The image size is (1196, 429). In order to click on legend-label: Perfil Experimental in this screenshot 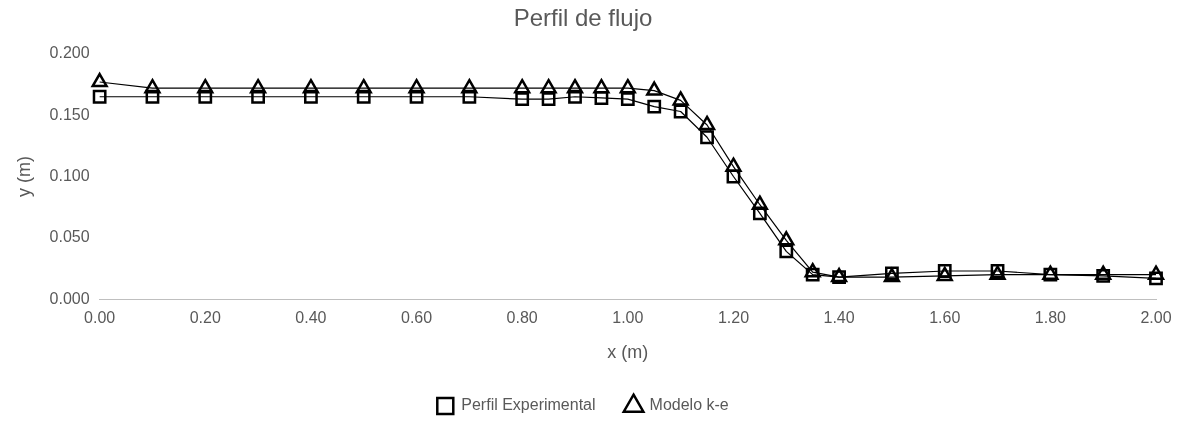, I will do `click(528, 405)`.